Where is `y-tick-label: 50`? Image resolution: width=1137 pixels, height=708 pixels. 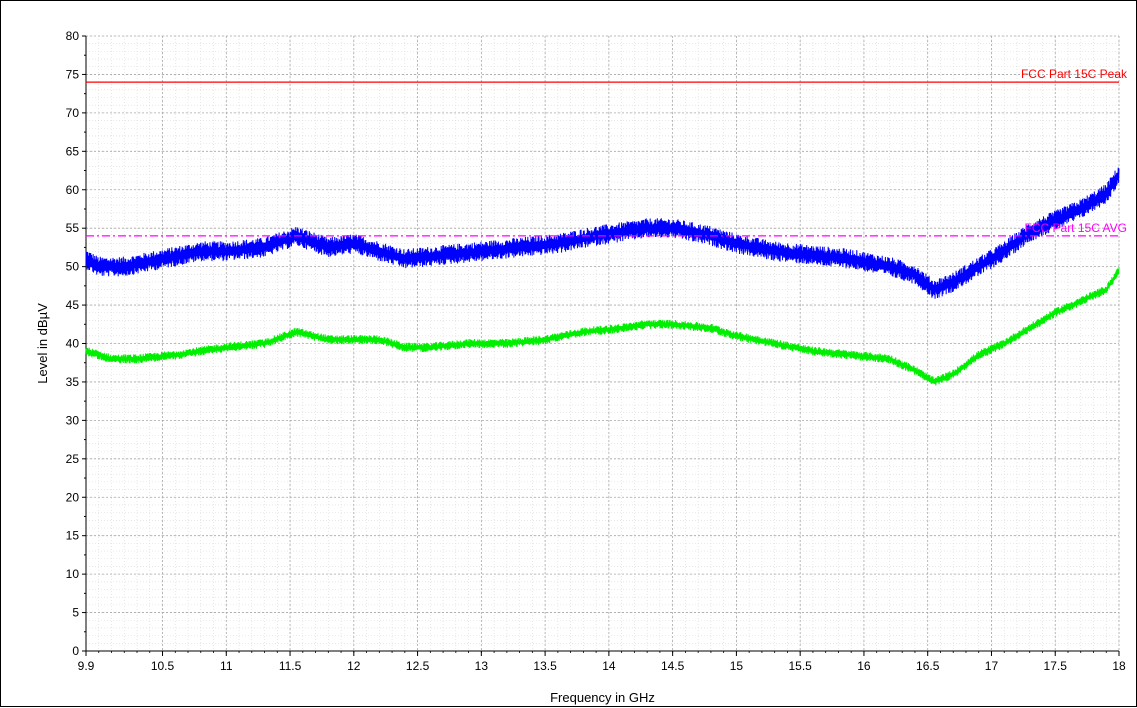
y-tick-label: 50 is located at coordinates (73, 267).